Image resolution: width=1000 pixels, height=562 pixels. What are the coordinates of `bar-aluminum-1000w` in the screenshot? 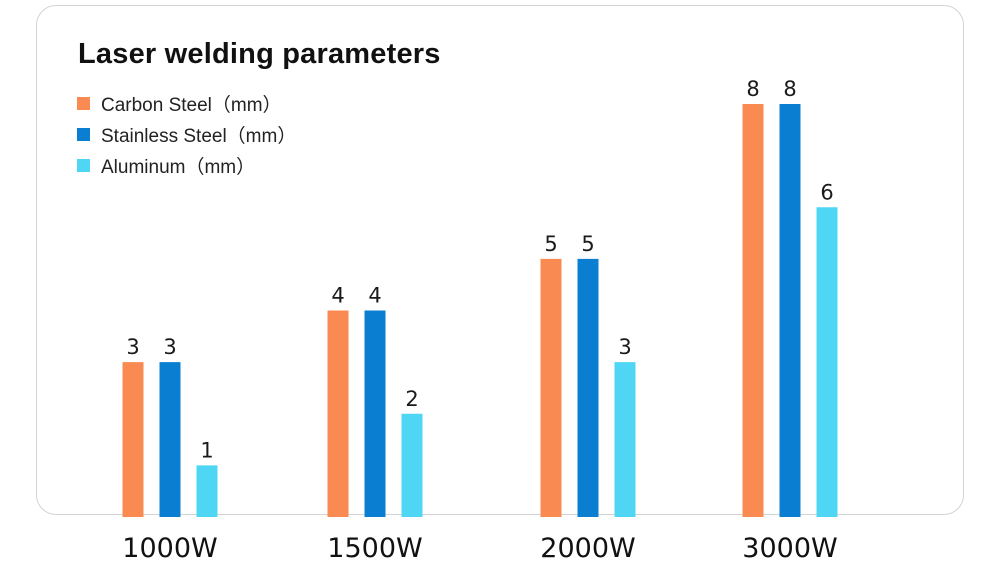 It's located at (207, 491).